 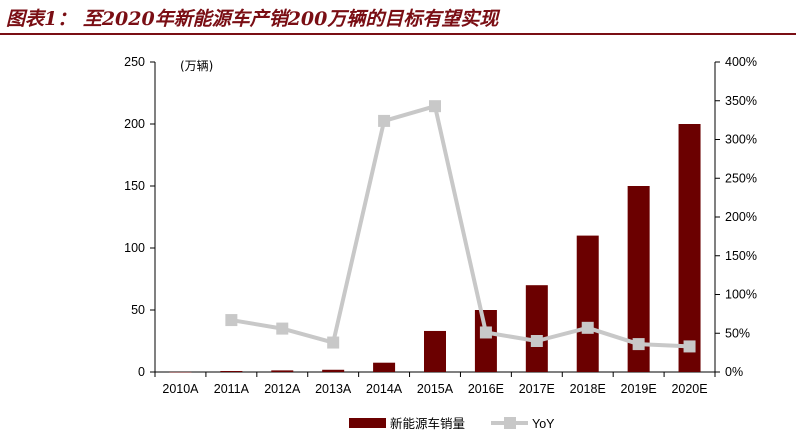 I want to click on x-tick-label: 2017E, so click(x=537, y=389).